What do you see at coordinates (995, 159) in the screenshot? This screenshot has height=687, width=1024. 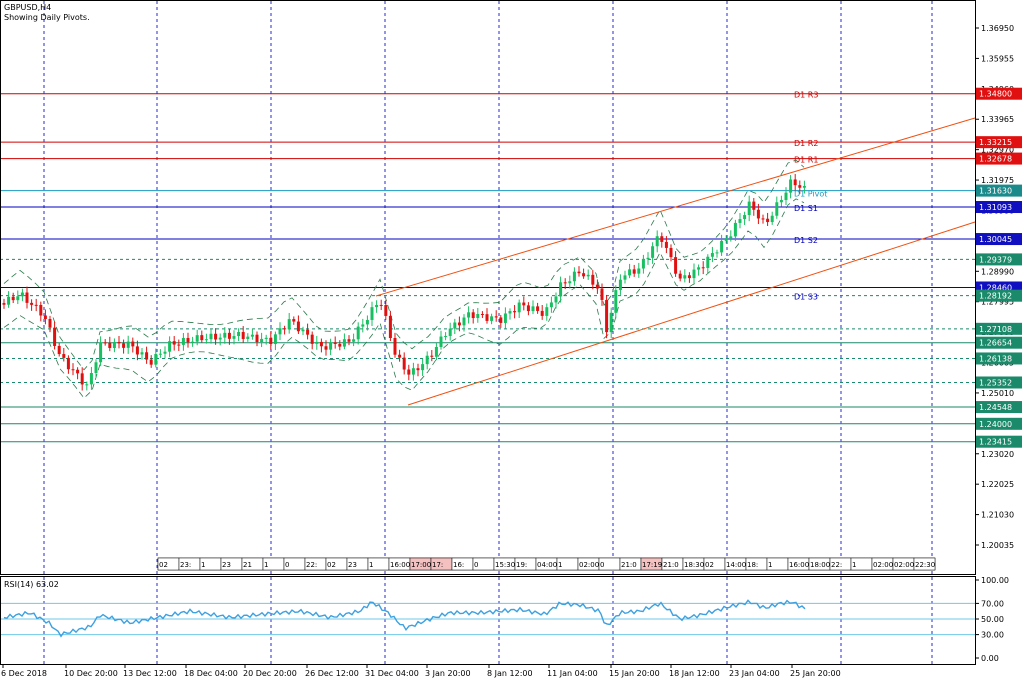 I see `price-box-label: 1.32678` at bounding box center [995, 159].